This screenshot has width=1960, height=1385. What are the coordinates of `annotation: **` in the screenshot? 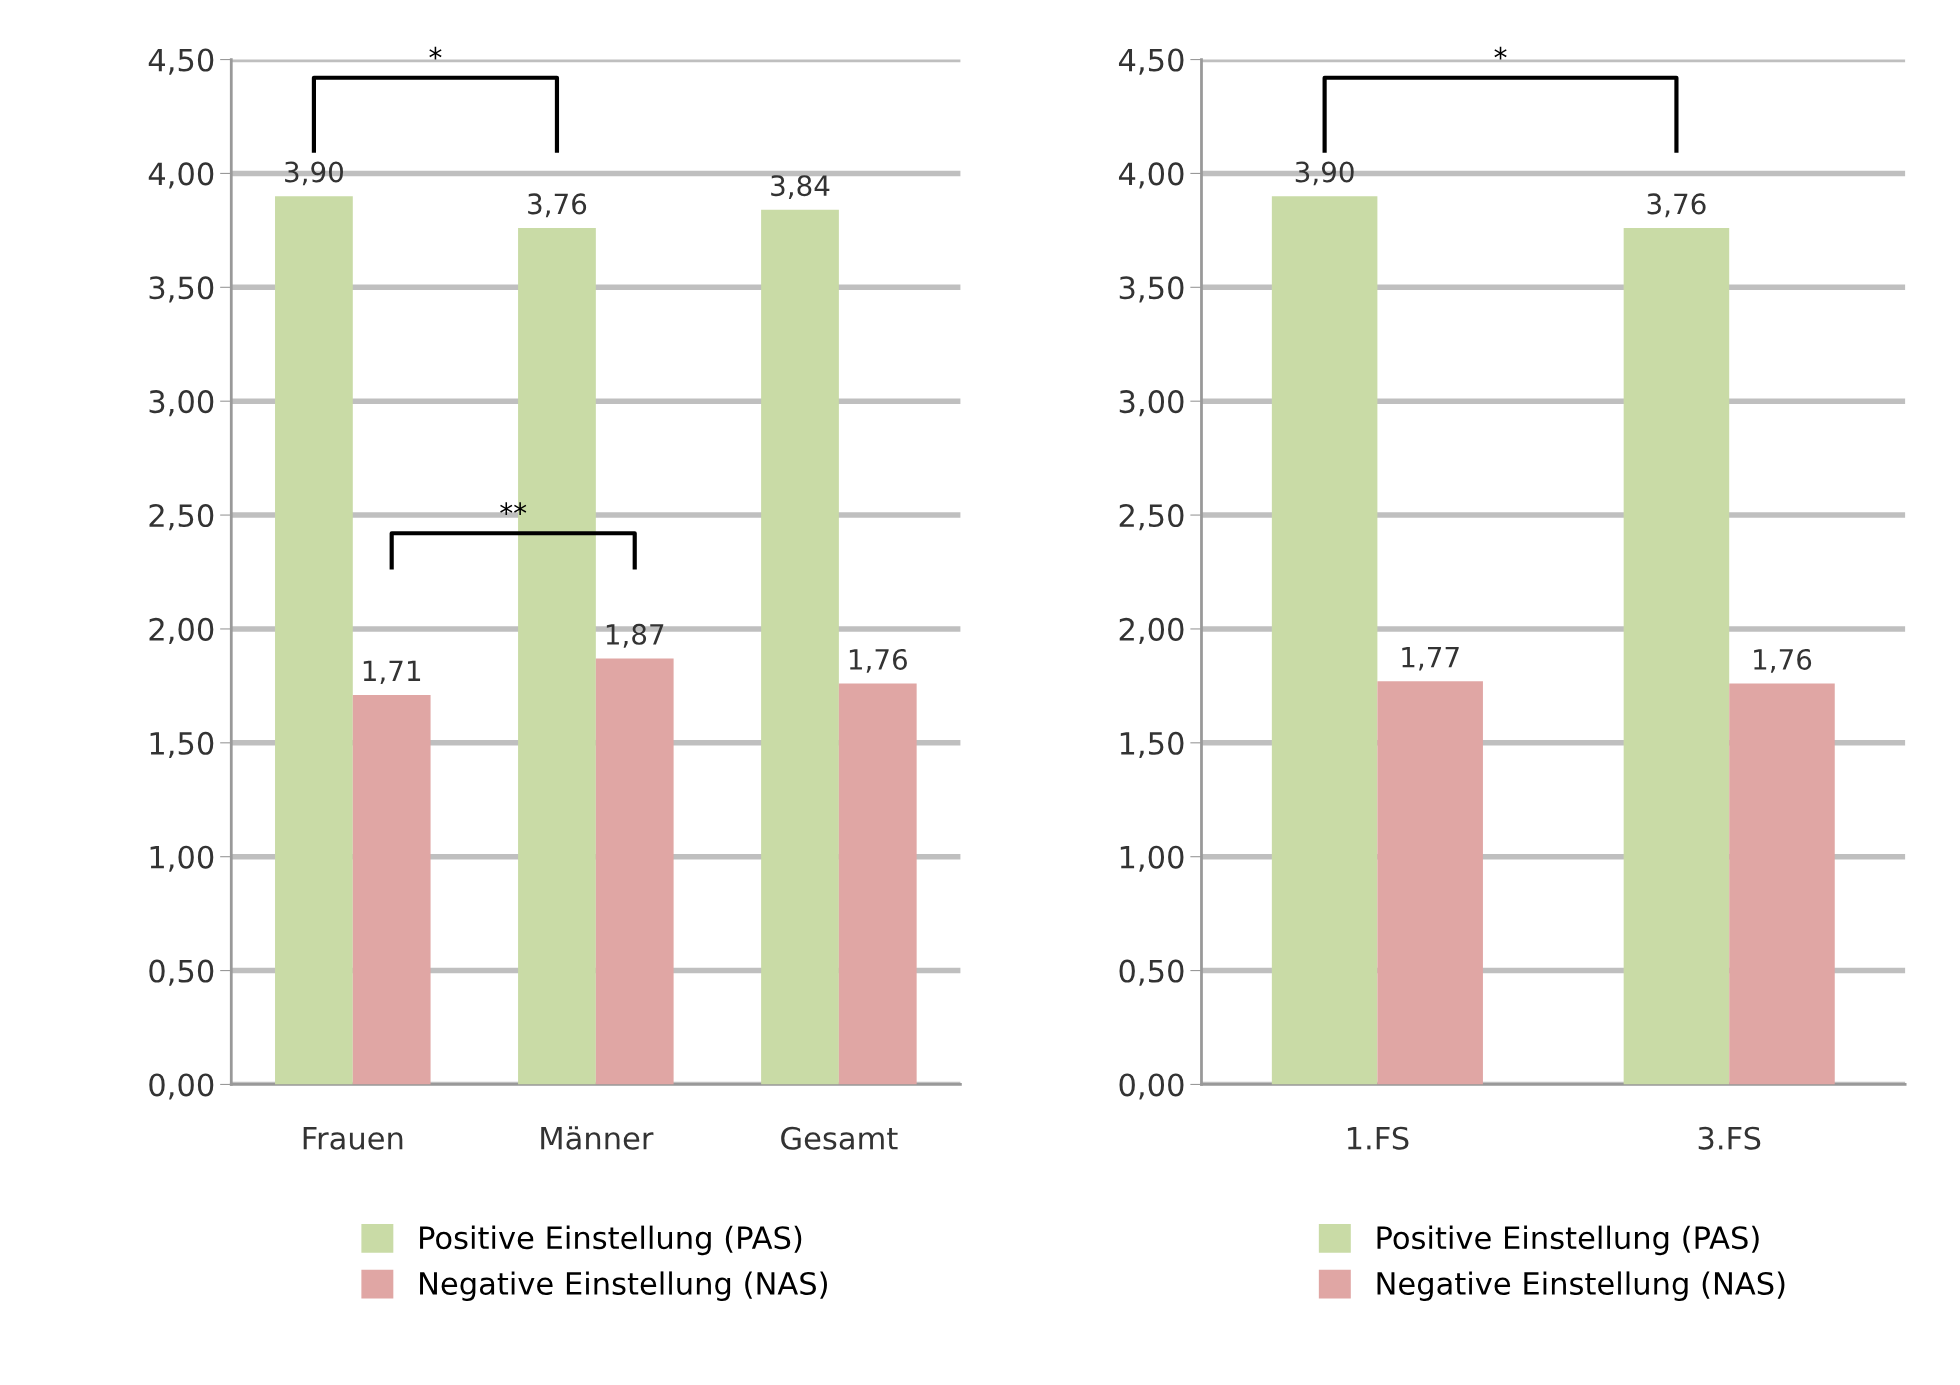 It's located at (513, 509).